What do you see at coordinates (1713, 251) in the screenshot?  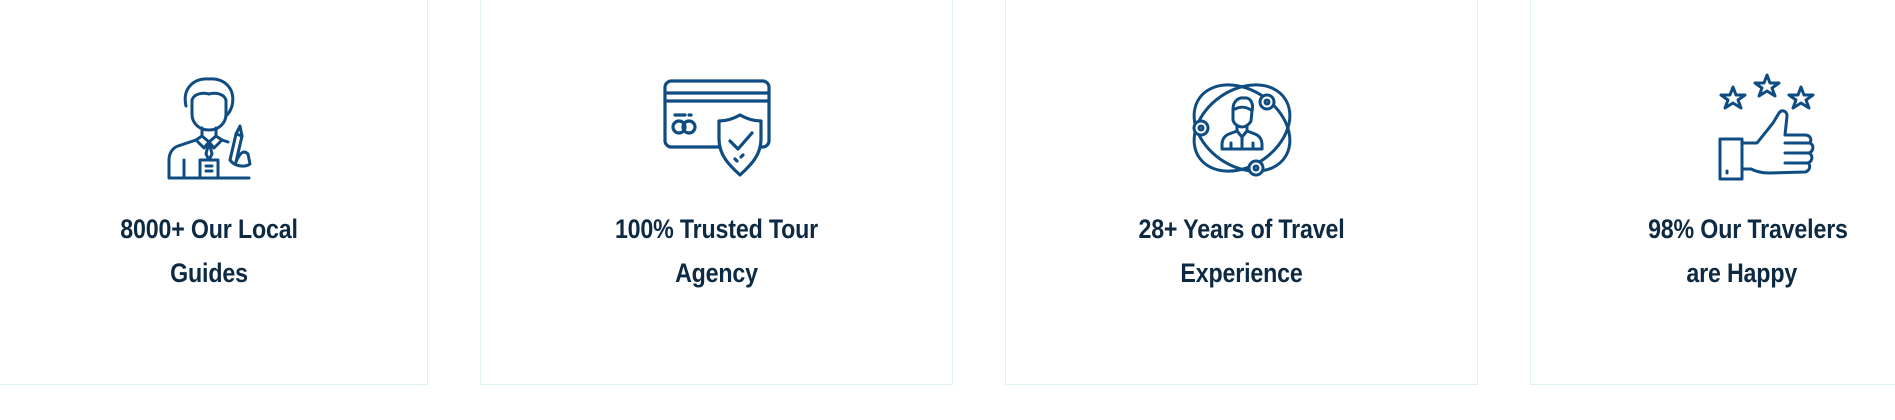 I see `feature-label: 98% Our Travelers are Happy` at bounding box center [1713, 251].